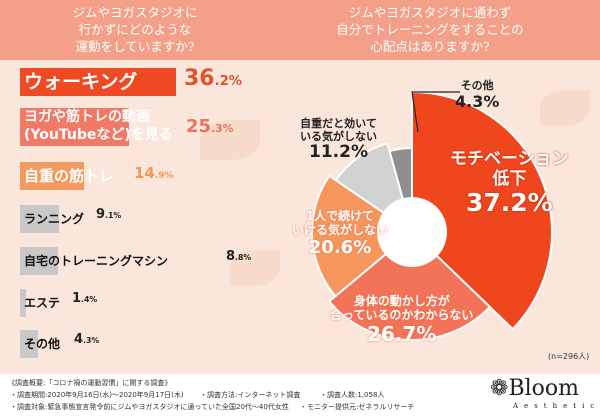 This screenshot has height=416, width=600. What do you see at coordinates (250, 395) in the screenshot?
I see `survey-method: ・調査方法:インターネット調査` at bounding box center [250, 395].